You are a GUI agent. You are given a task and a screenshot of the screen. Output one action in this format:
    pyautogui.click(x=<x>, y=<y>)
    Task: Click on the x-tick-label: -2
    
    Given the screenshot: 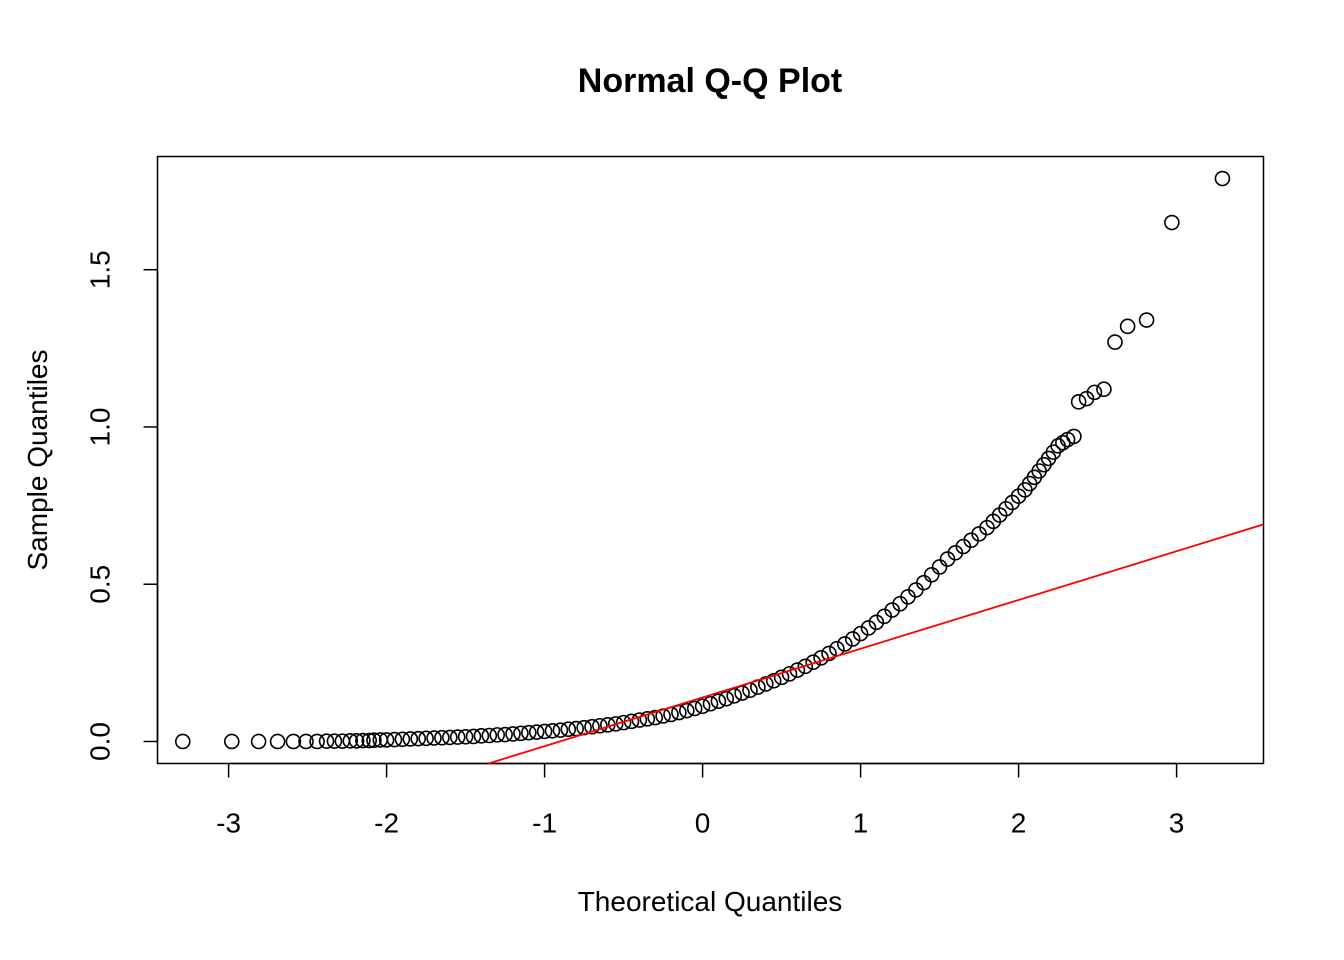 What is the action you would take?
    pyautogui.click(x=386, y=823)
    